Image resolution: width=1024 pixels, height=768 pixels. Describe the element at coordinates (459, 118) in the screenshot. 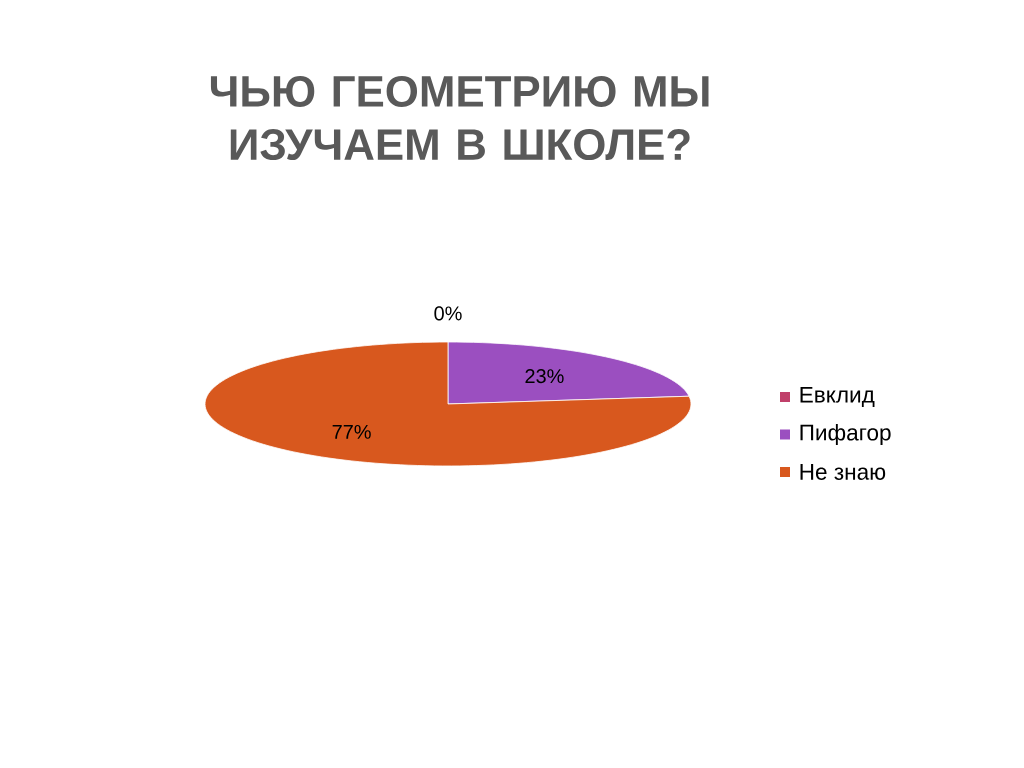

I see `chart-title: ЧЬЮ ГЕОМЕТРИЮ МЫ ИЗУЧАЕМ В ШКОЛЕ?` at that location.